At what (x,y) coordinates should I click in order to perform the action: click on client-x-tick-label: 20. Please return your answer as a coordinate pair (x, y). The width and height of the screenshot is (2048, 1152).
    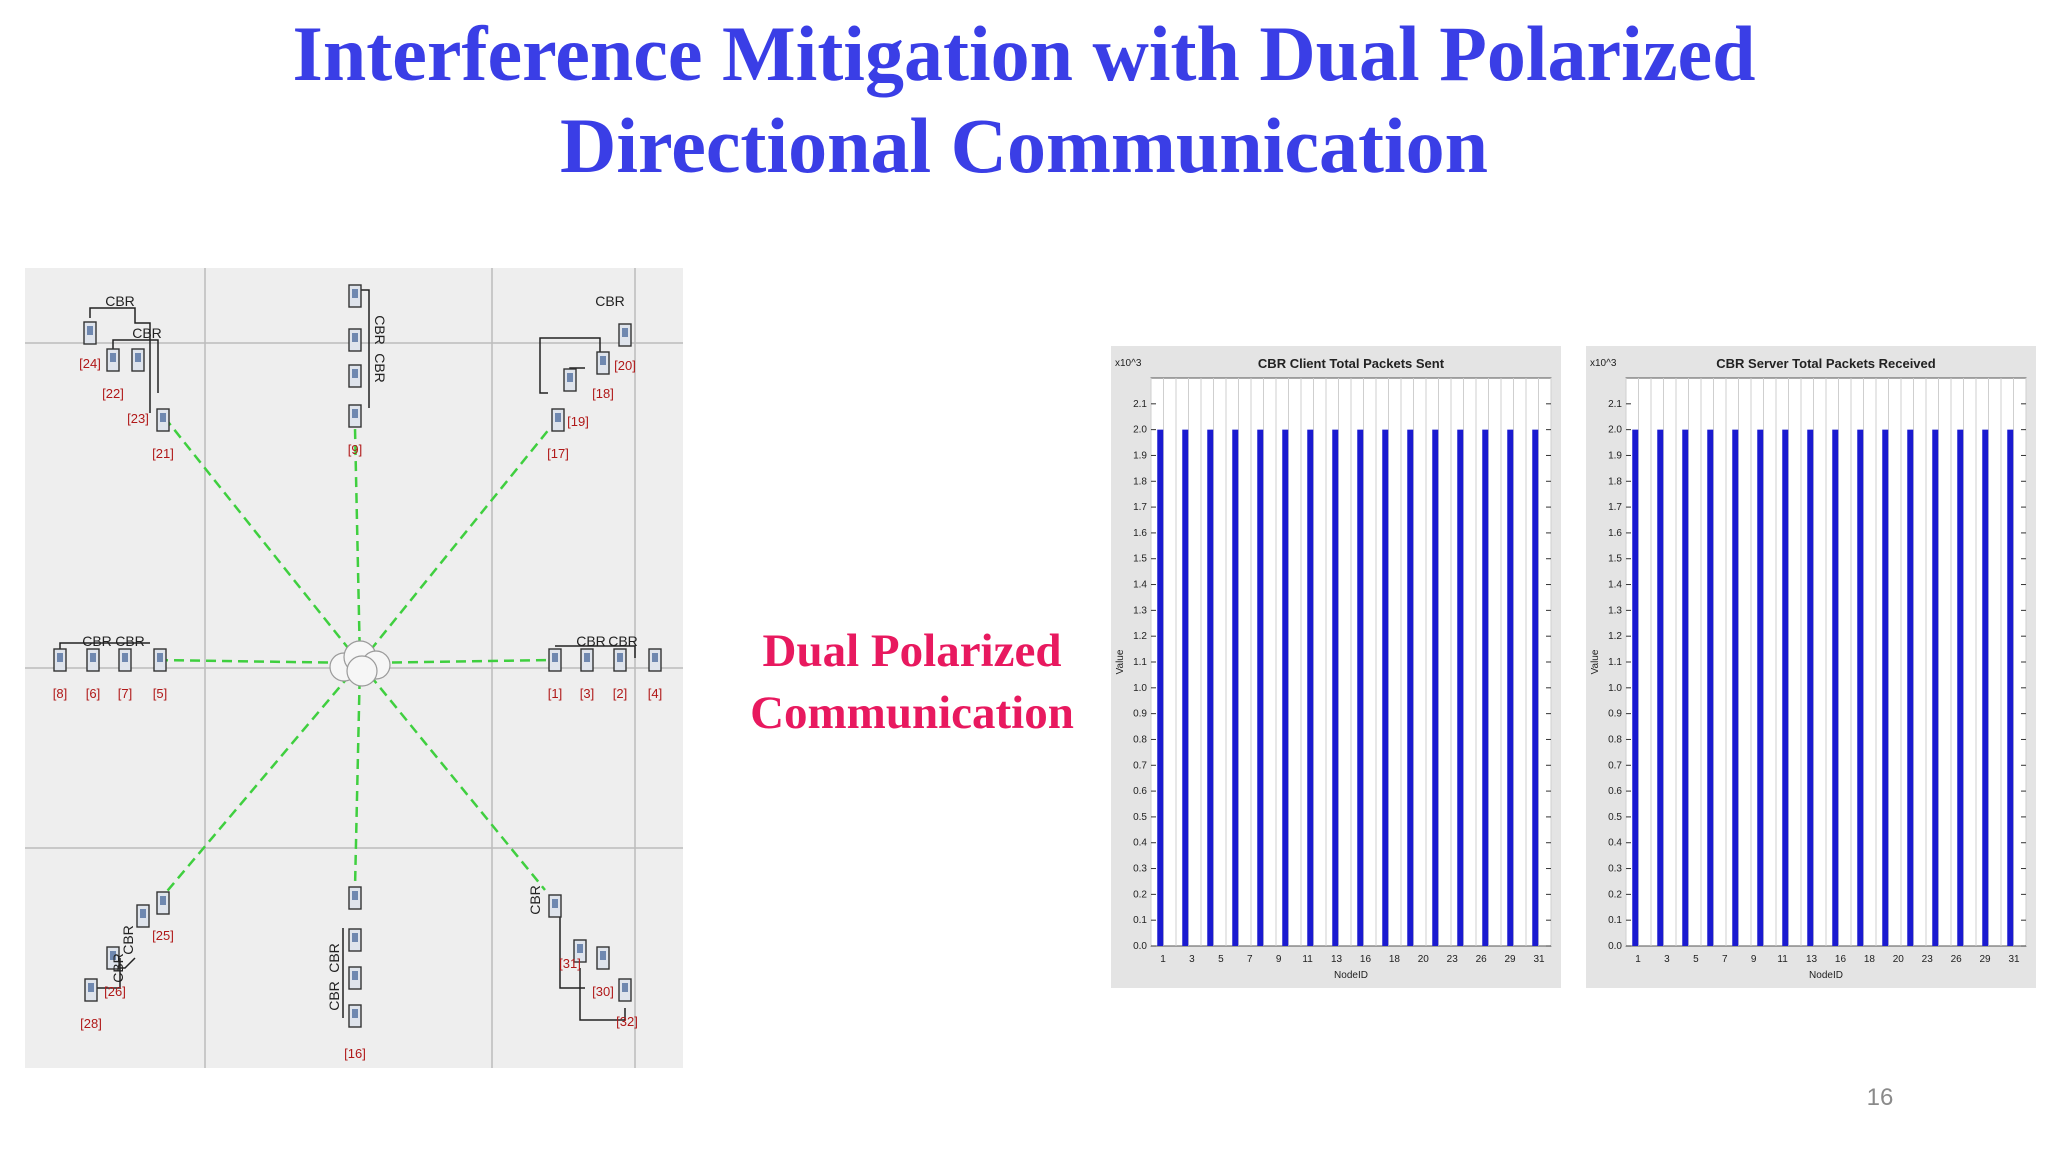
    Looking at the image, I should click on (1424, 959).